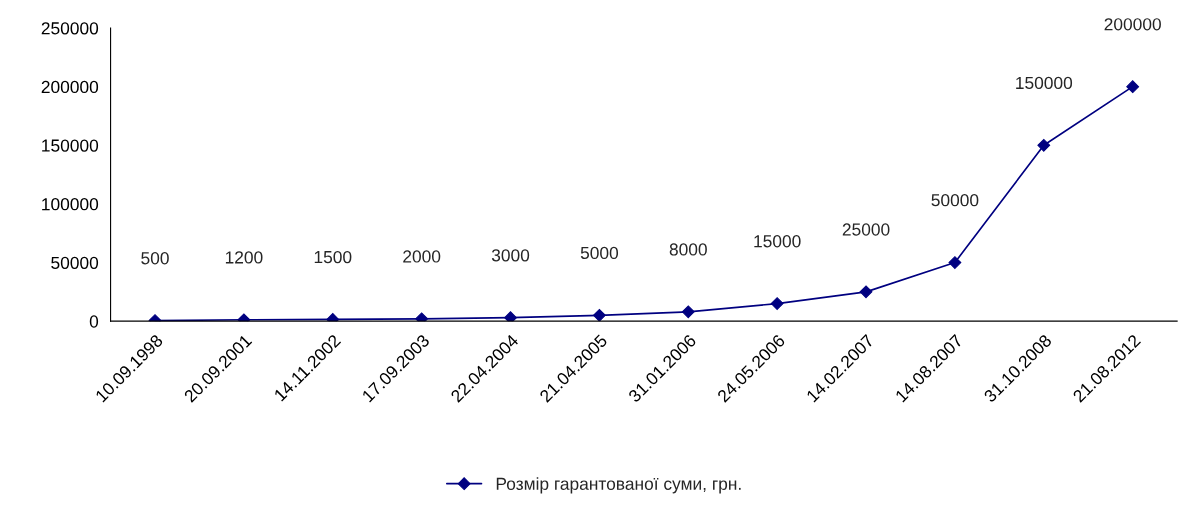 This screenshot has height=509, width=1189. Describe the element at coordinates (244, 257) in the screenshot. I see `data-label: 1200` at that location.